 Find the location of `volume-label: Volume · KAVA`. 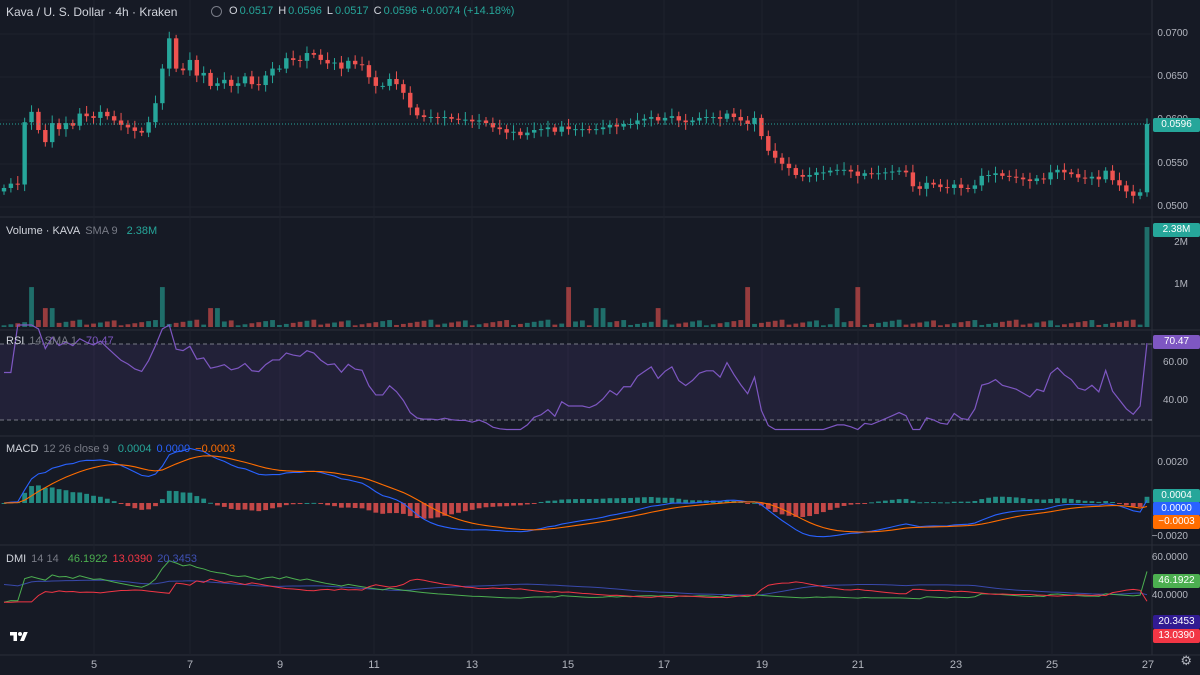

volume-label: Volume · KAVA is located at coordinates (43, 231).